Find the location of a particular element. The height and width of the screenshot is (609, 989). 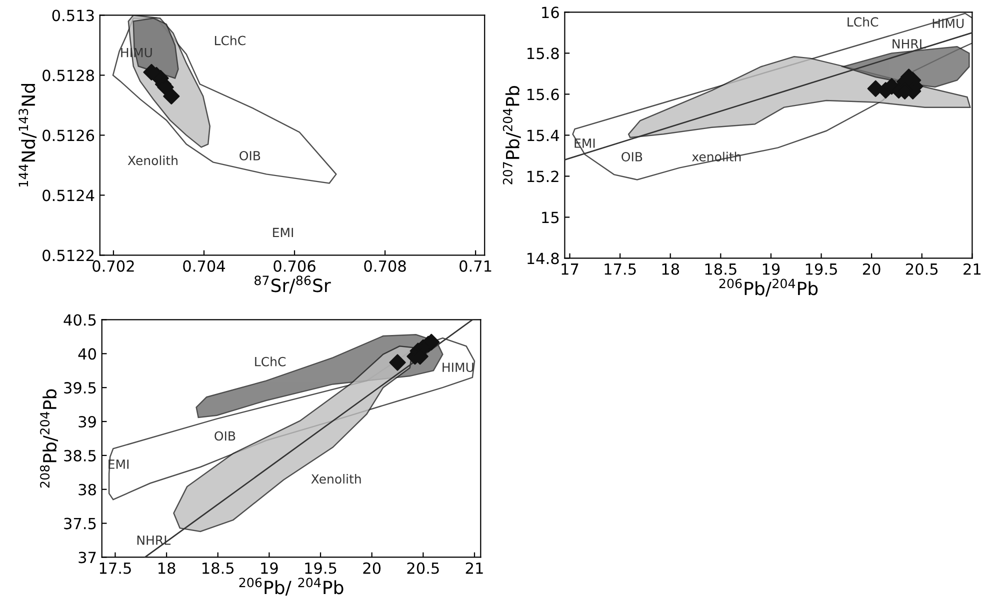

y-tick-label: 0.513 is located at coordinates (73, 16).